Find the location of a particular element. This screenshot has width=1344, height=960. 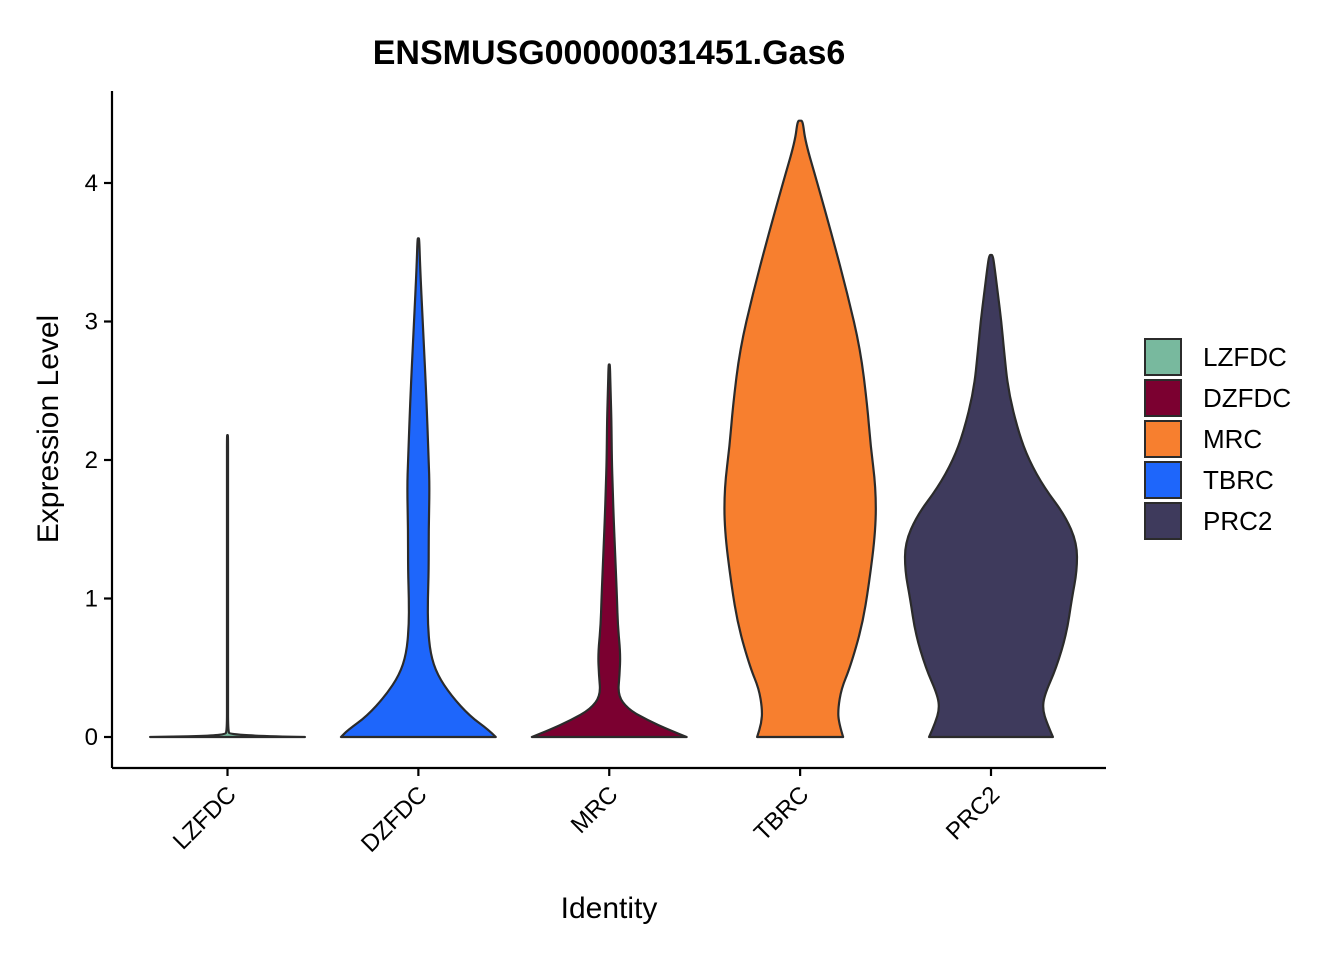

x-tick-label: TBRC is located at coordinates (781, 813).